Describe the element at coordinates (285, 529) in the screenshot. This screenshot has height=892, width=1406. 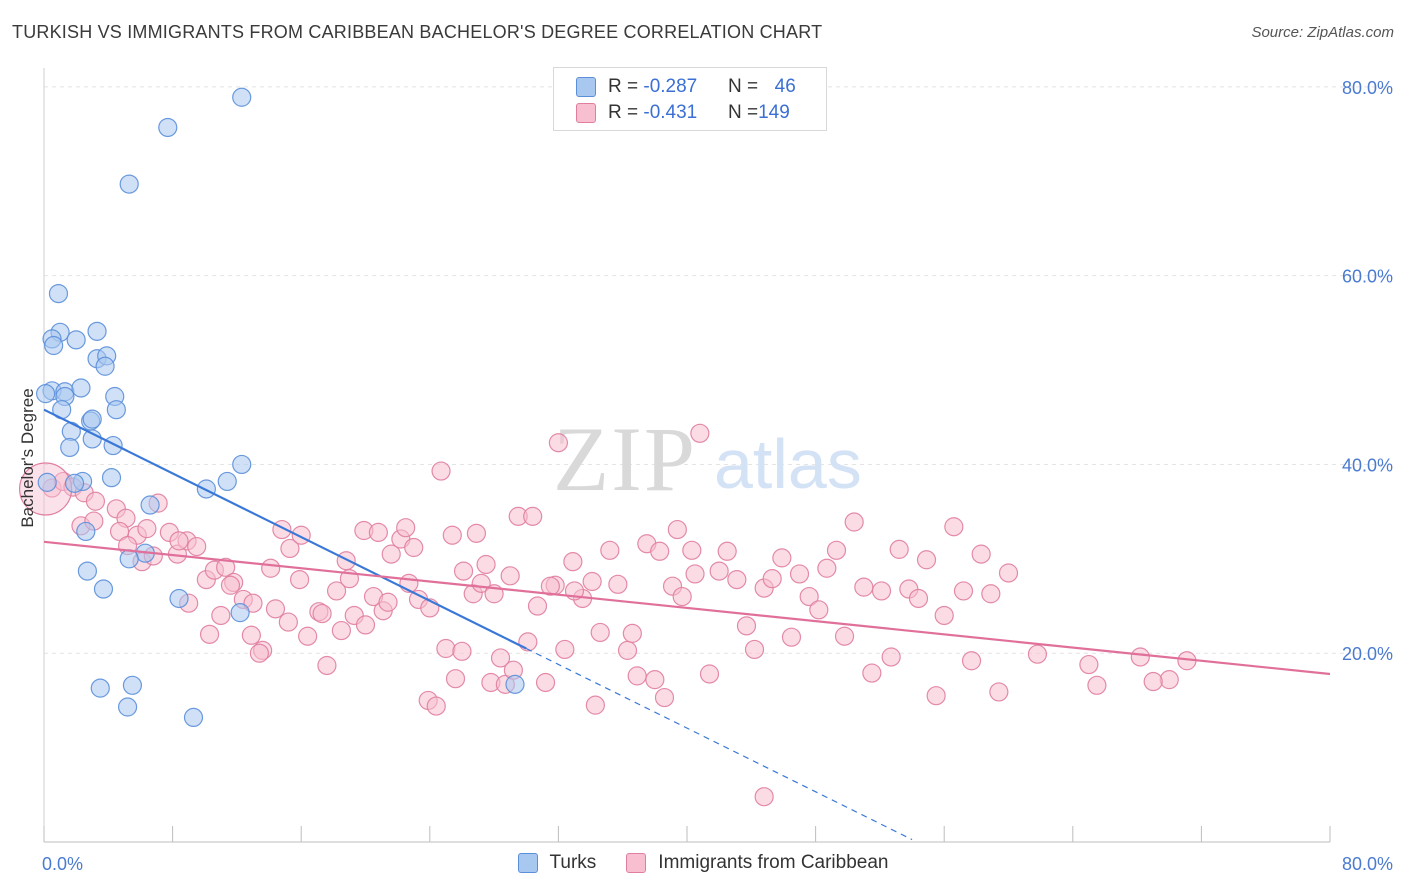
I see `turks-trend-line` at that location.